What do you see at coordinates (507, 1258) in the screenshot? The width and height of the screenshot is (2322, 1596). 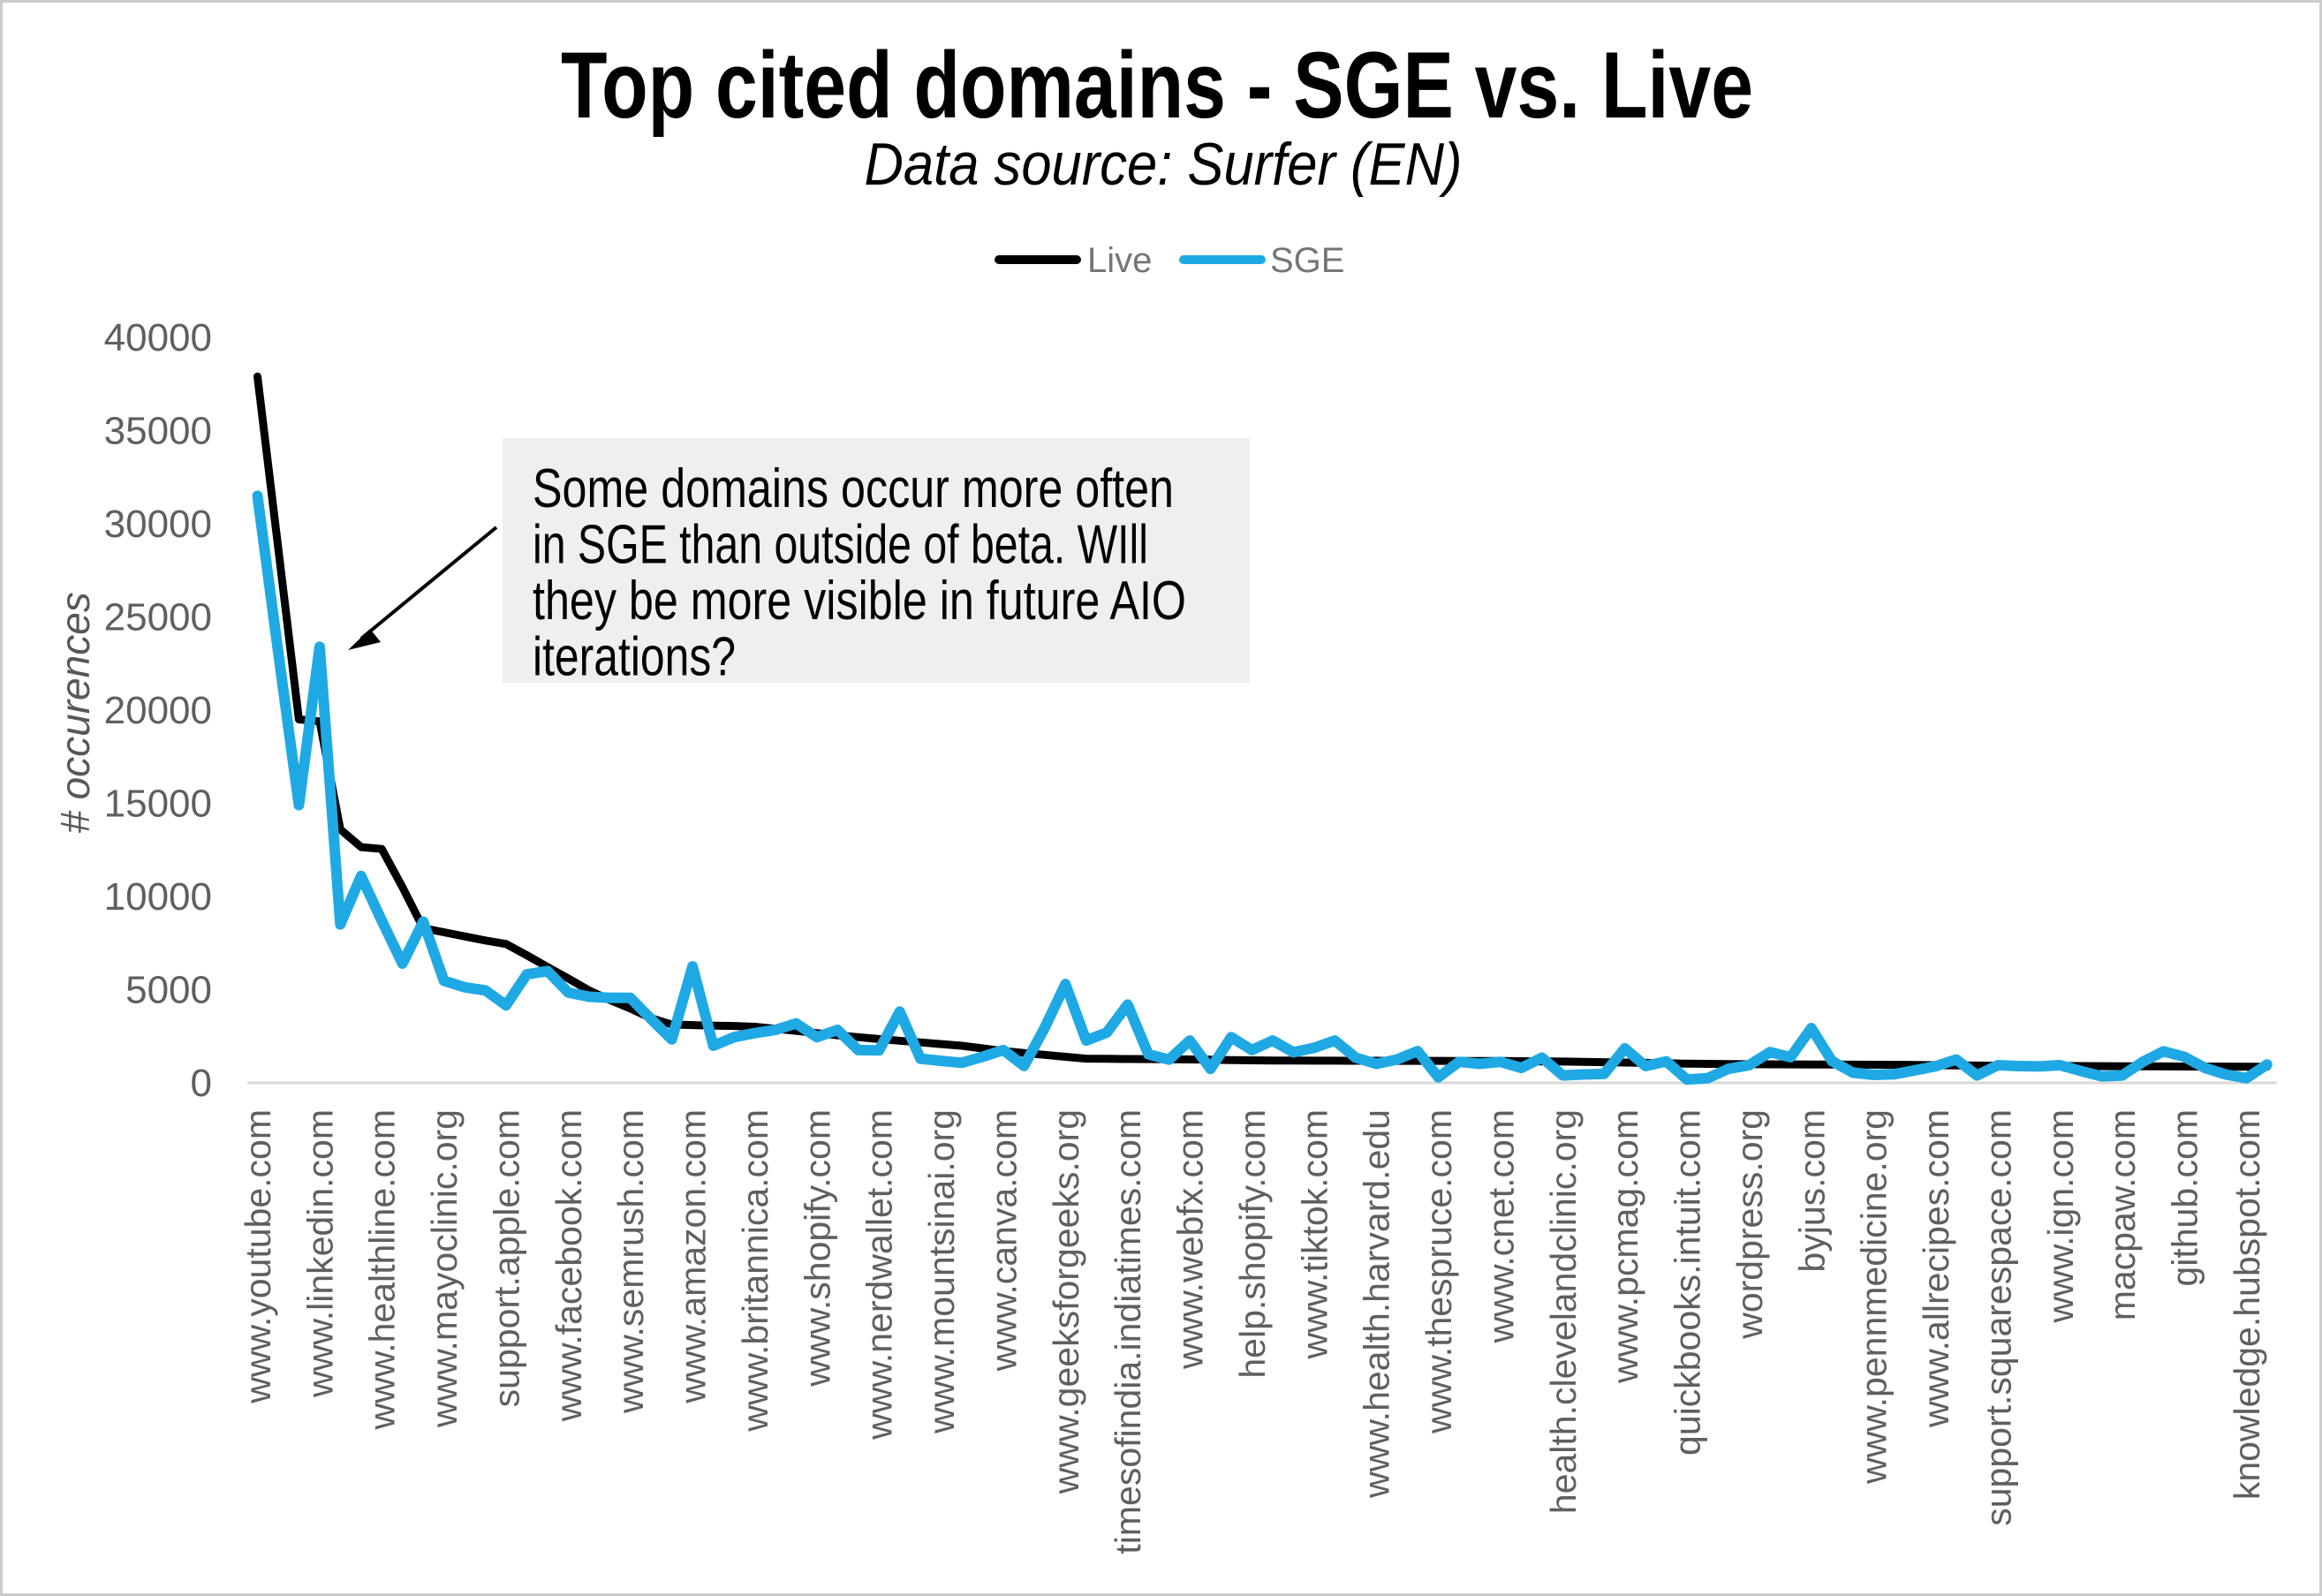 I see `svg-text: support.apple.com` at bounding box center [507, 1258].